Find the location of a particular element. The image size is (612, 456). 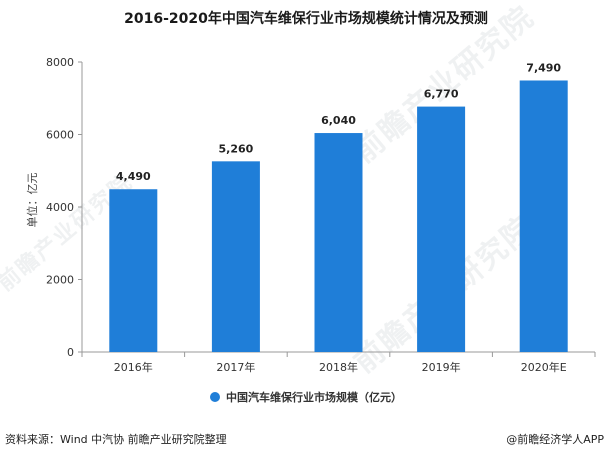

x-tick-label: 2017年 is located at coordinates (235, 367).